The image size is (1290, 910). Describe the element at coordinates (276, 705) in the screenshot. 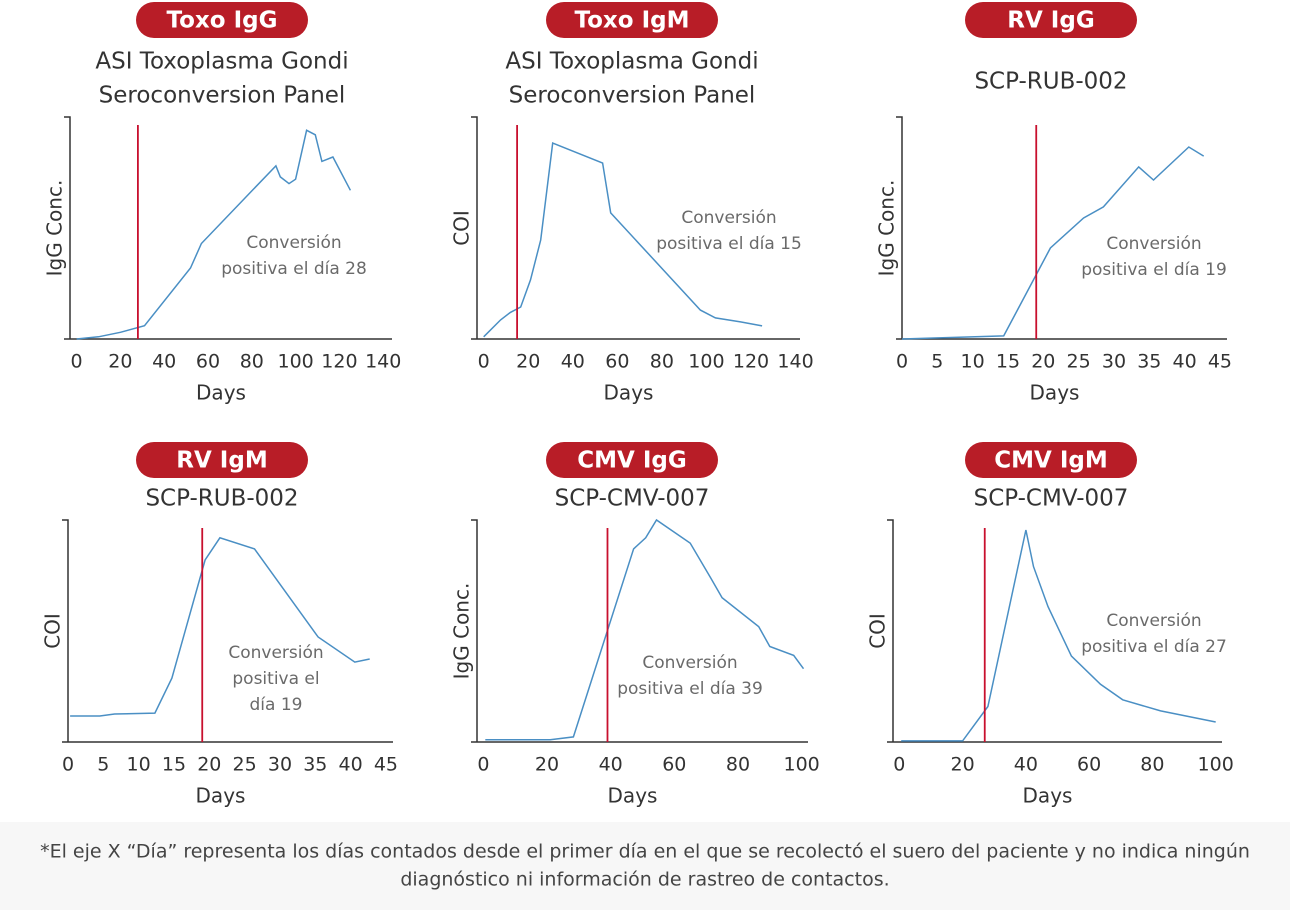

I see `annotation: día 19` at that location.